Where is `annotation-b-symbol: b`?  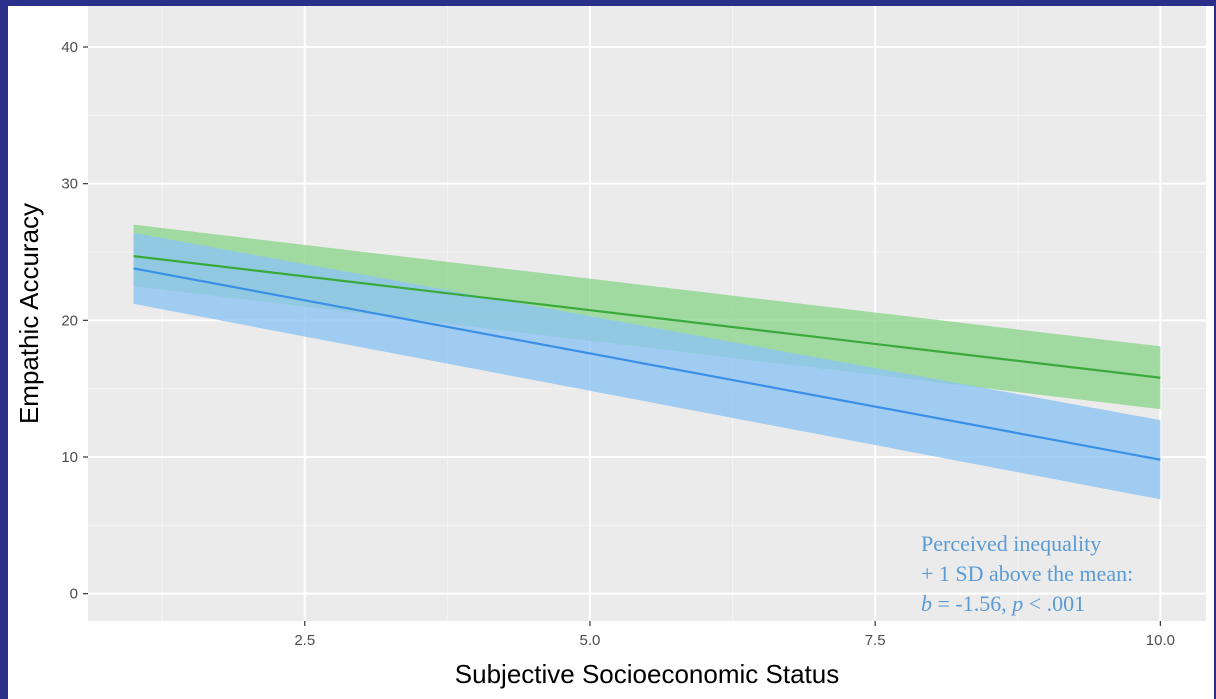
annotation-b-symbol: b is located at coordinates (926, 603).